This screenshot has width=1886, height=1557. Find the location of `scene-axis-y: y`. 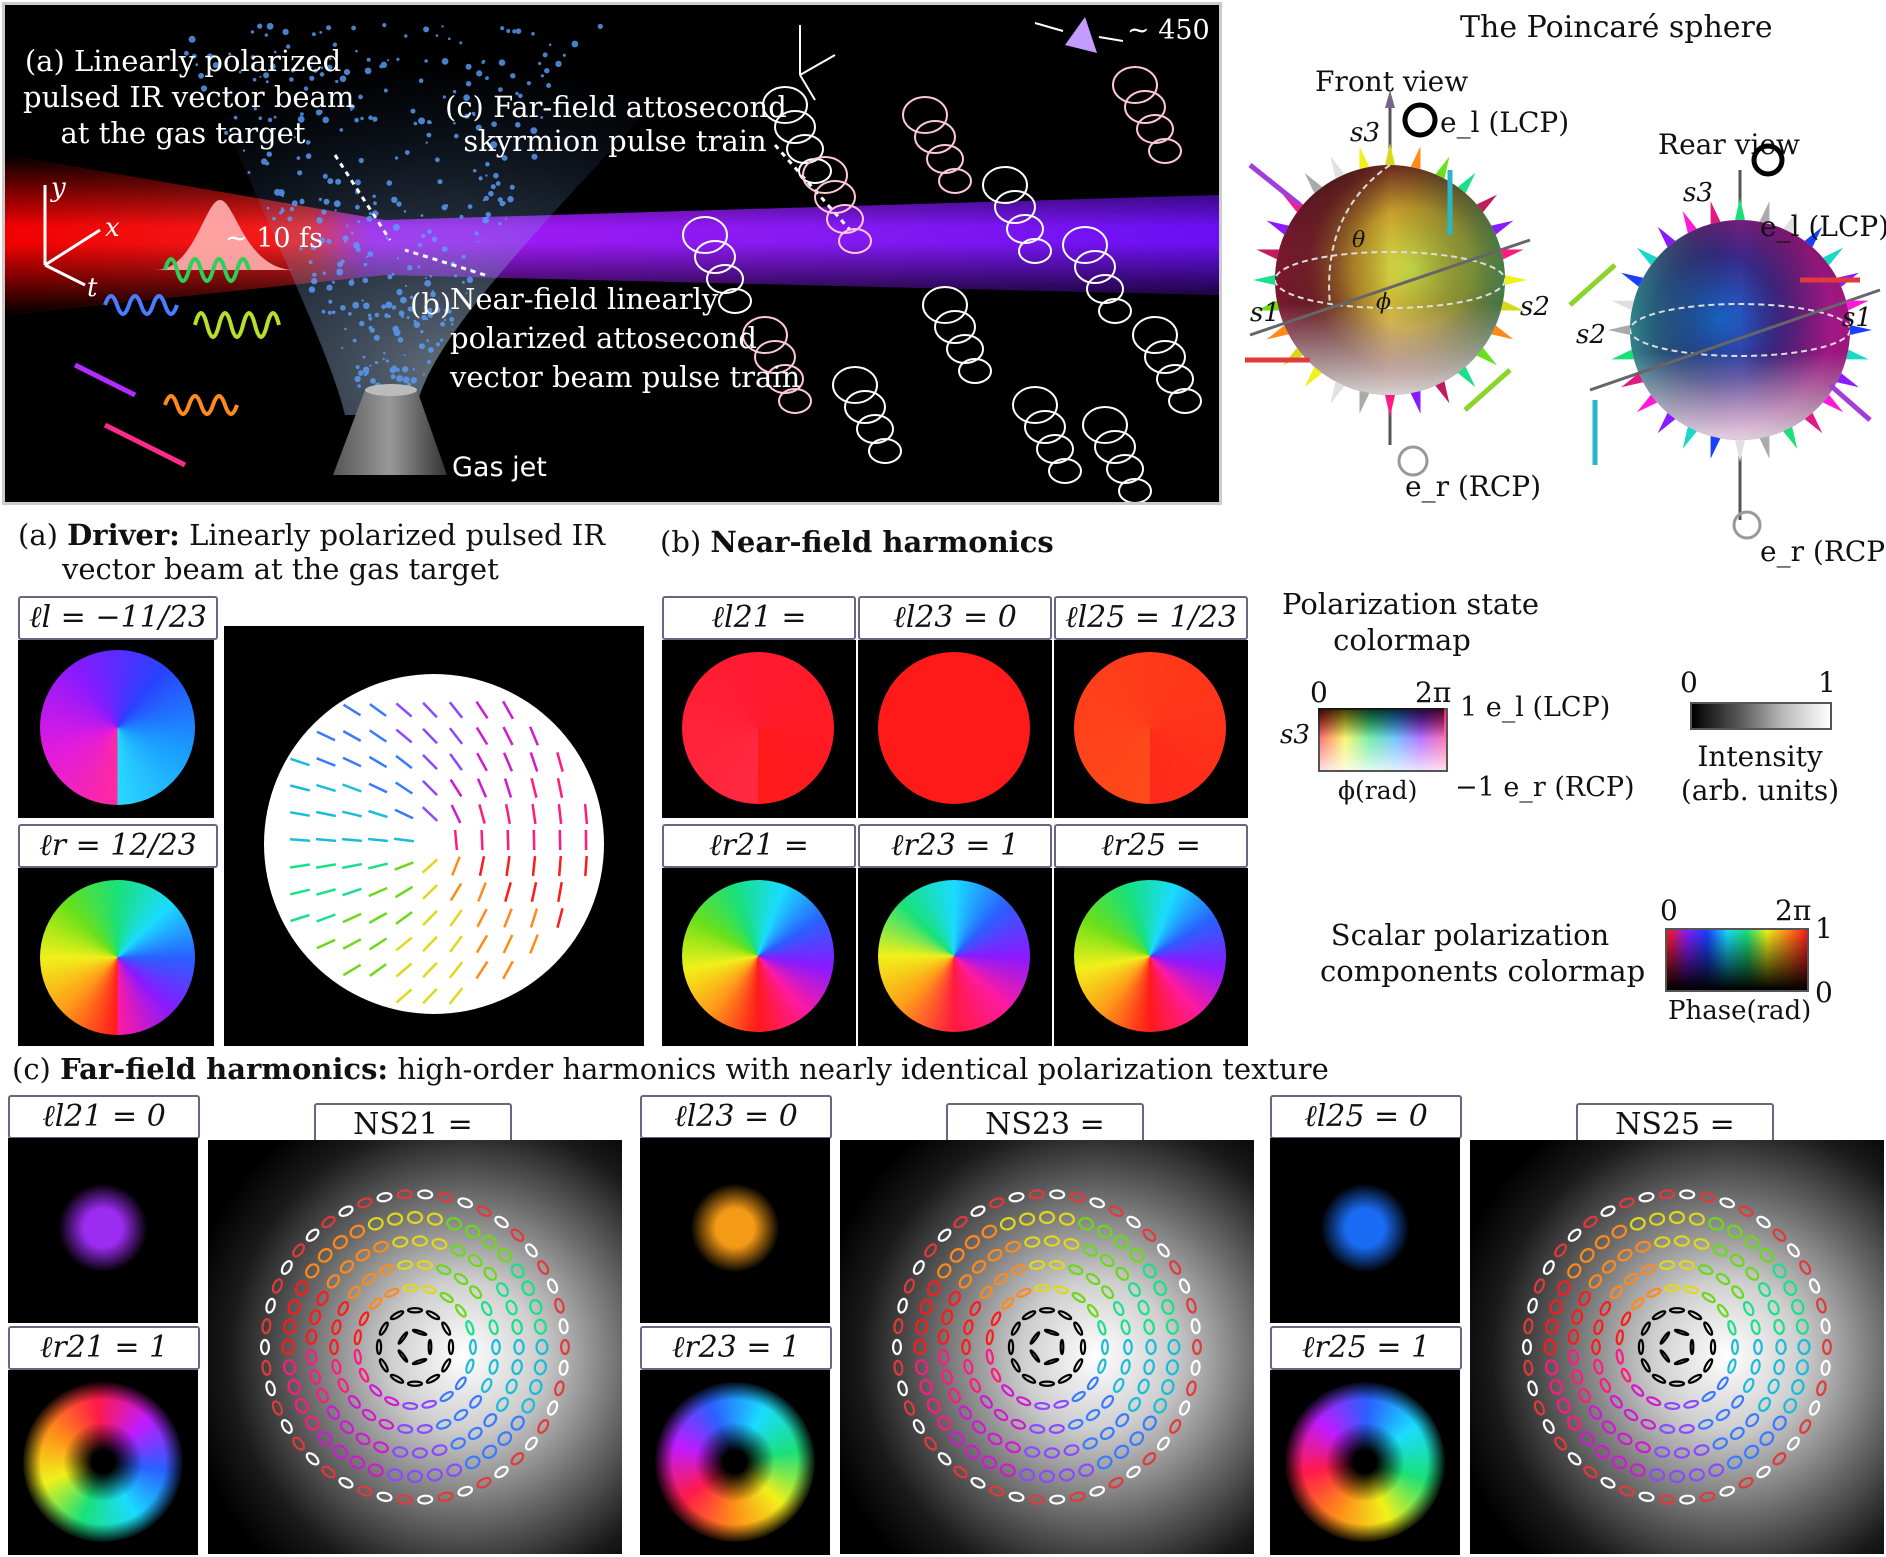

scene-axis-y: y is located at coordinates (58, 188).